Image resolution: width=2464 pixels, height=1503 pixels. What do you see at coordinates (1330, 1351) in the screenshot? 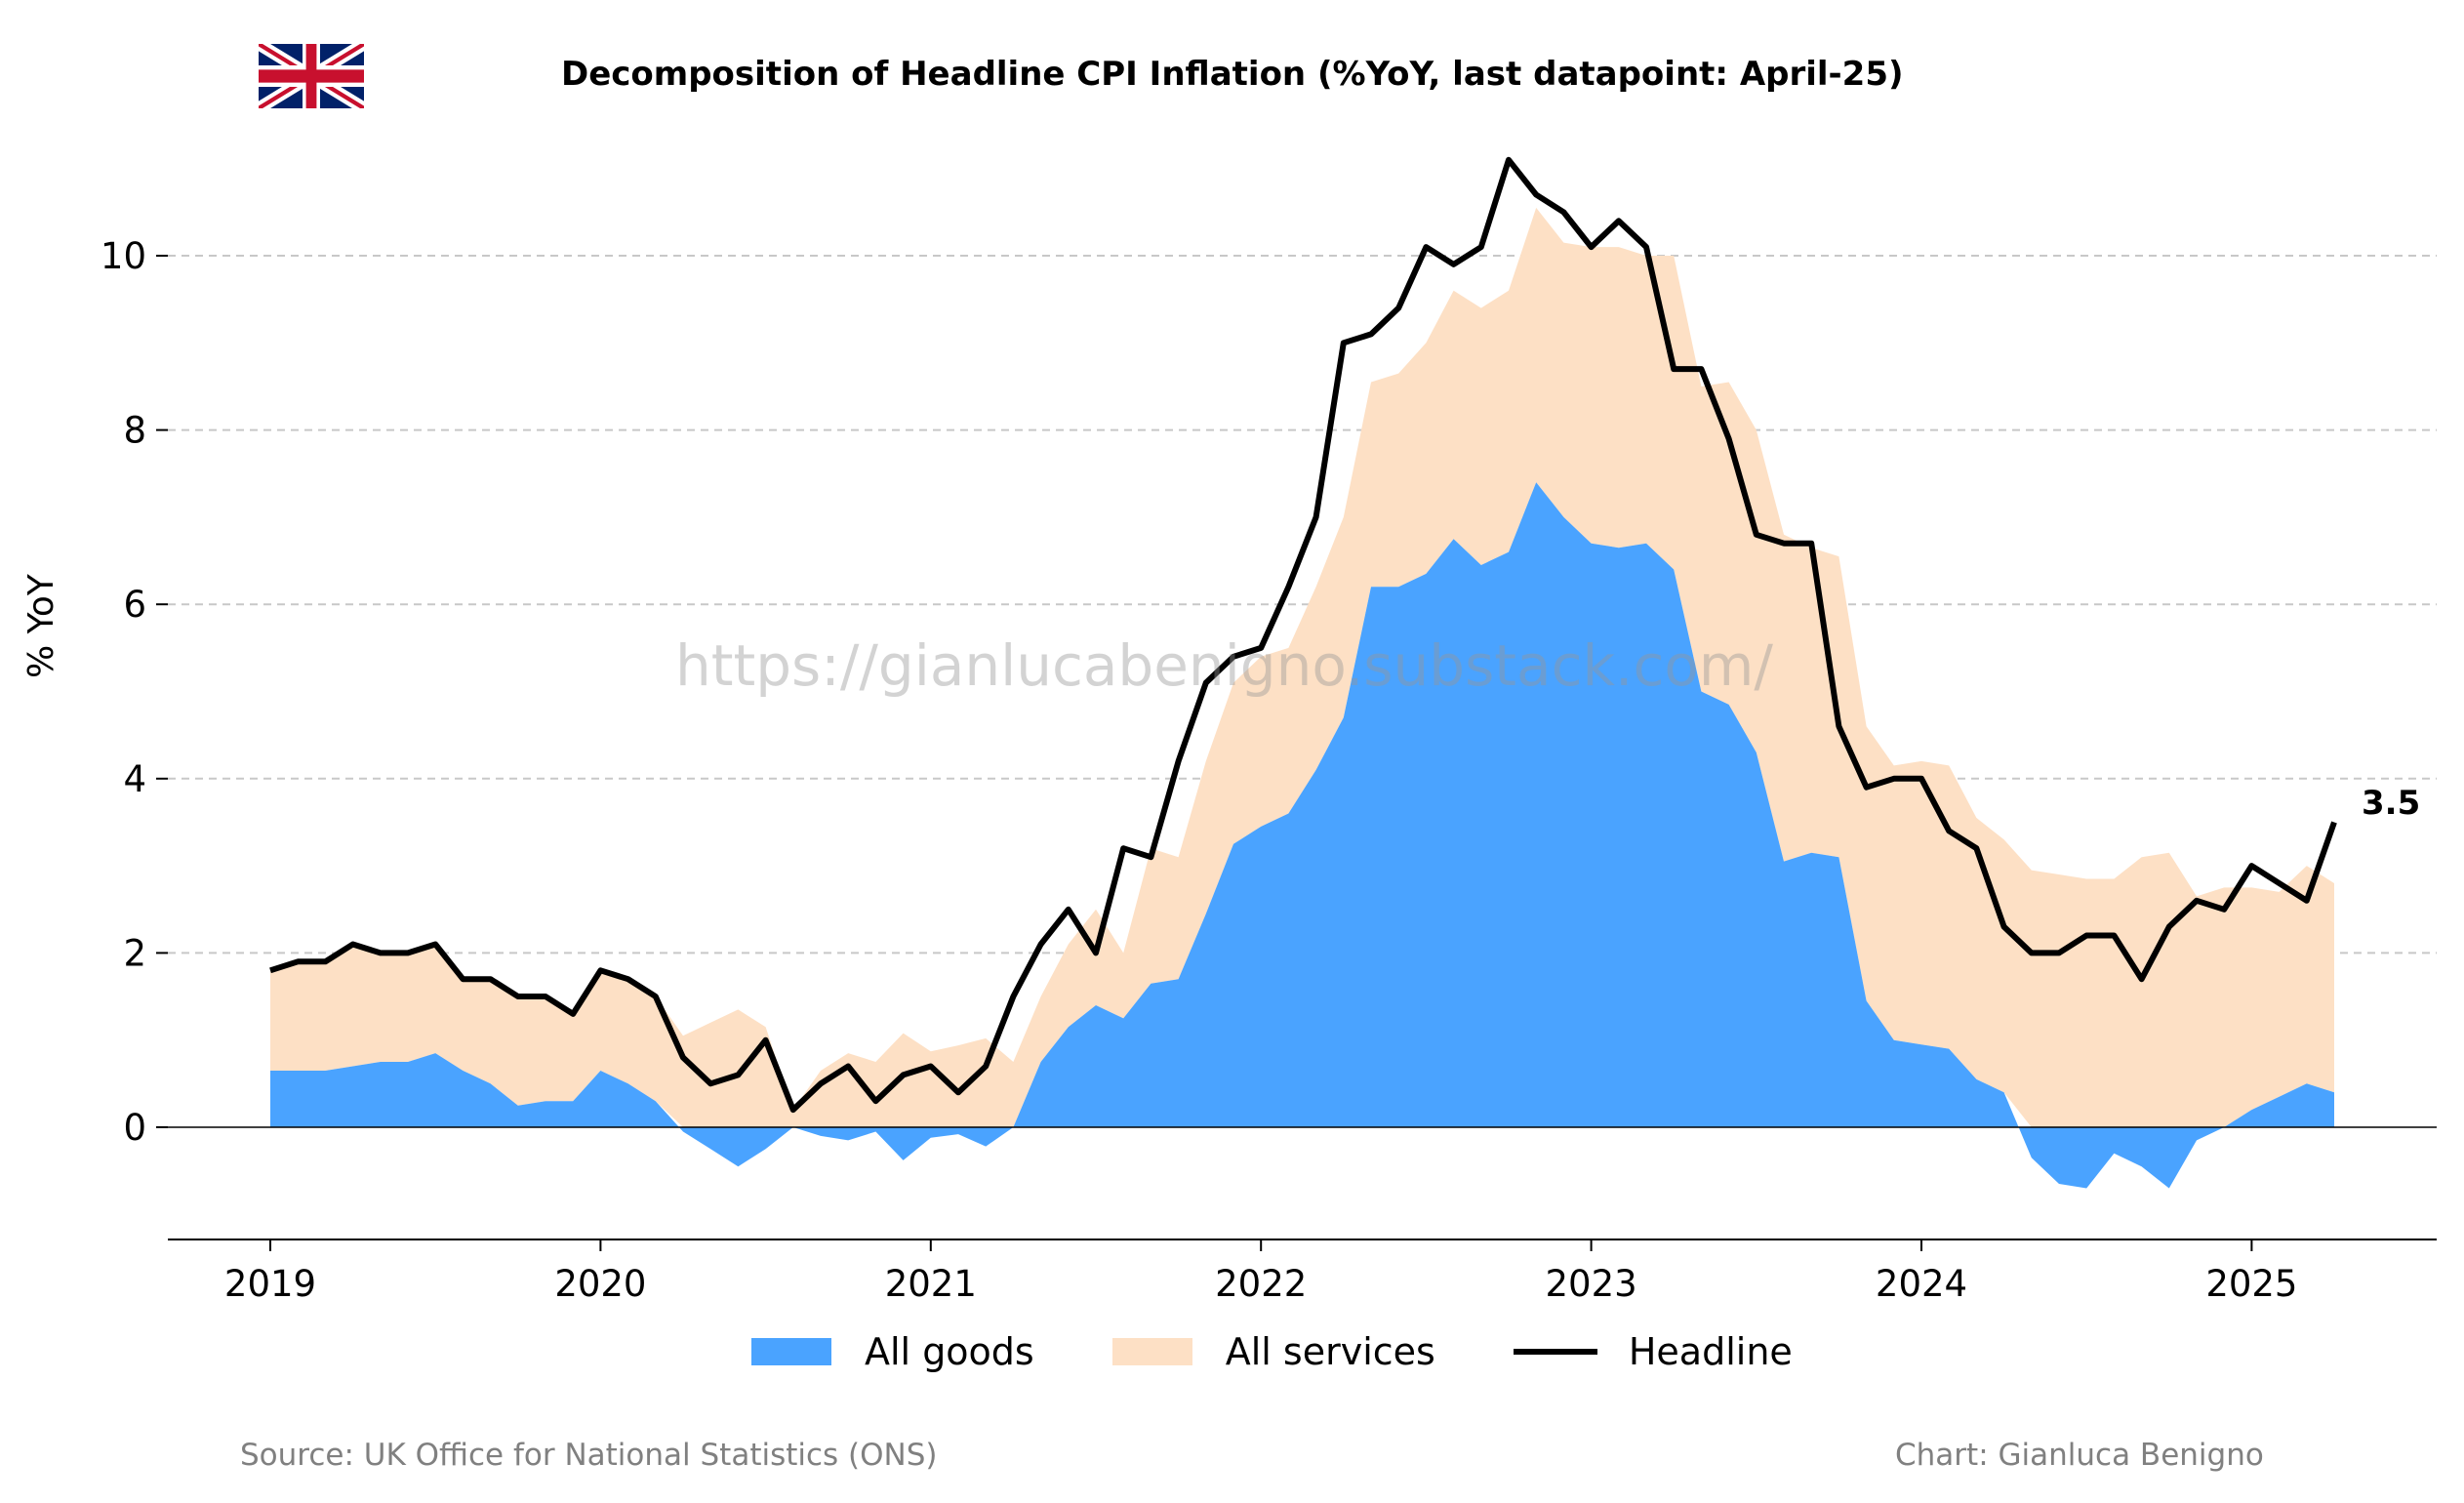
I see `legend-label-services: All services` at bounding box center [1330, 1351].